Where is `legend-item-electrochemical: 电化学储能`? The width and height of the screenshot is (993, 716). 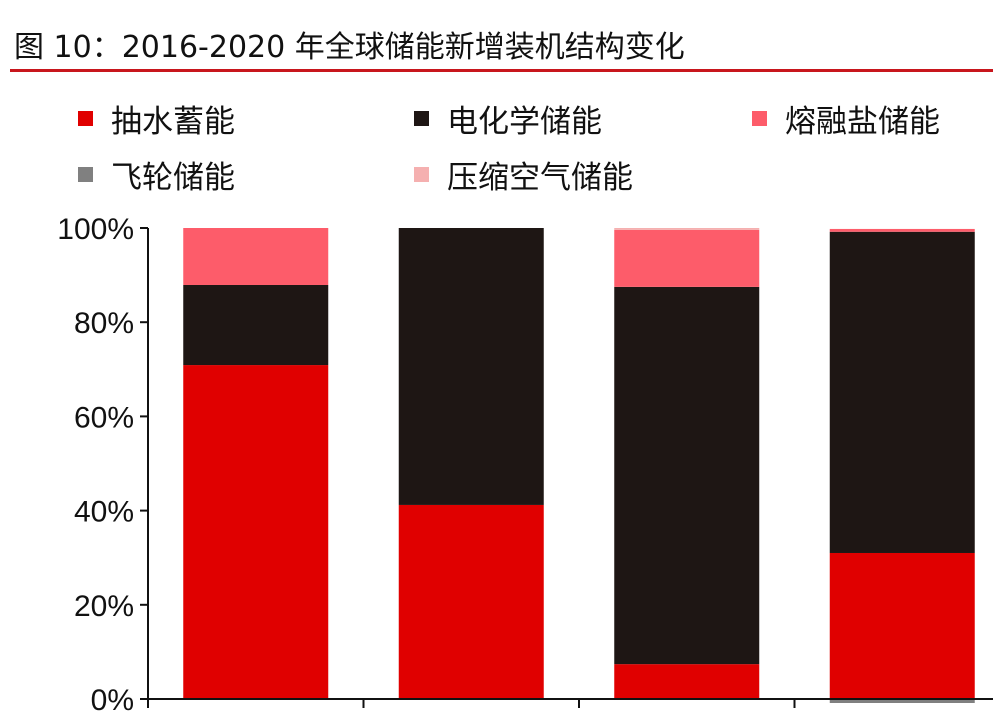
legend-item-electrochemical: 电化学储能 is located at coordinates (508, 118).